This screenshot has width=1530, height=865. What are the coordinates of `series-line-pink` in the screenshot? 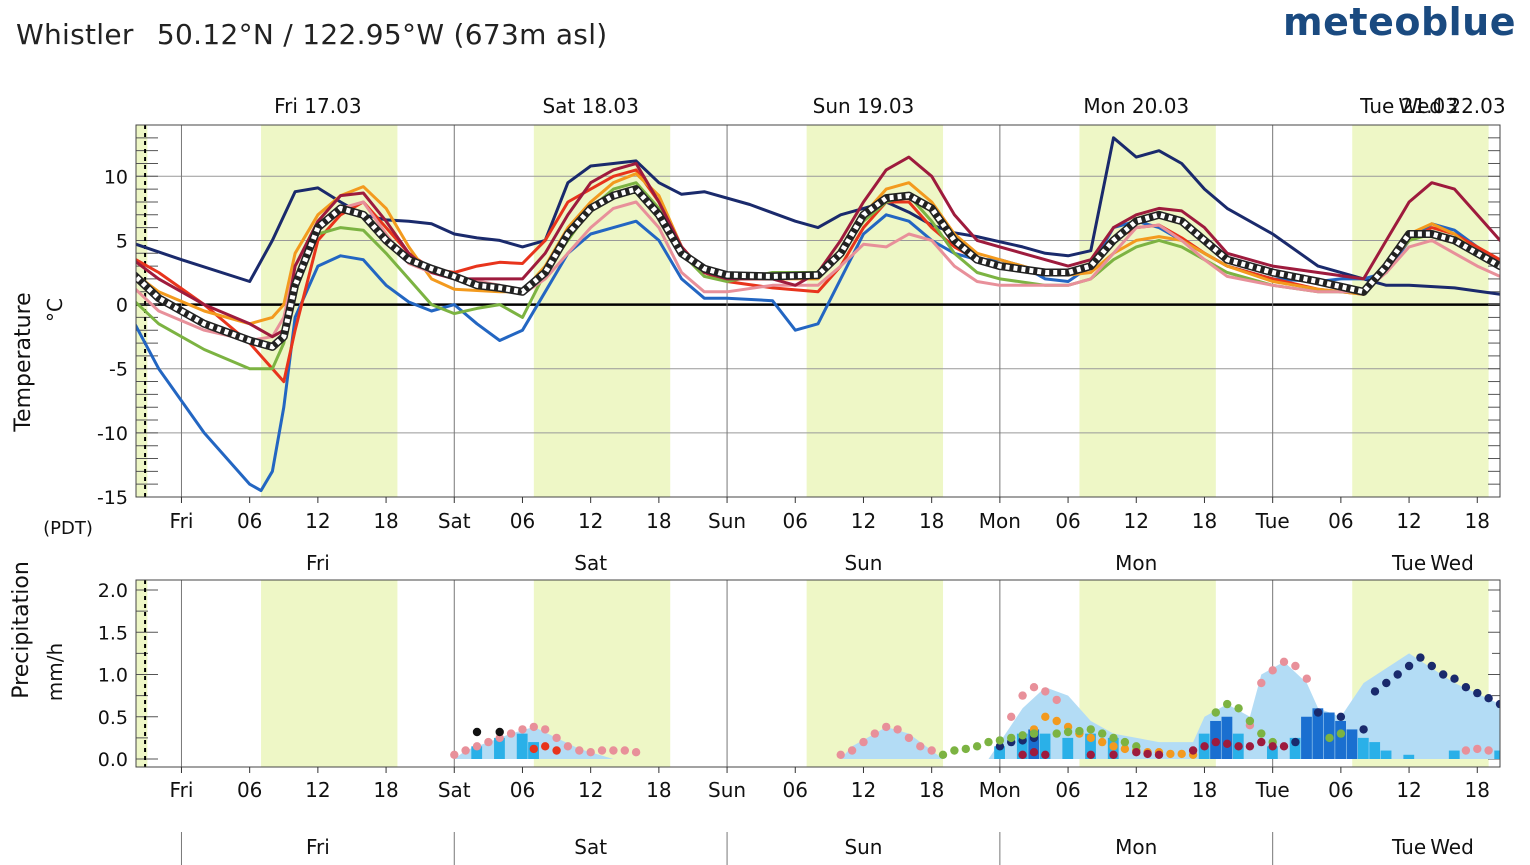 It's located at (818, 271).